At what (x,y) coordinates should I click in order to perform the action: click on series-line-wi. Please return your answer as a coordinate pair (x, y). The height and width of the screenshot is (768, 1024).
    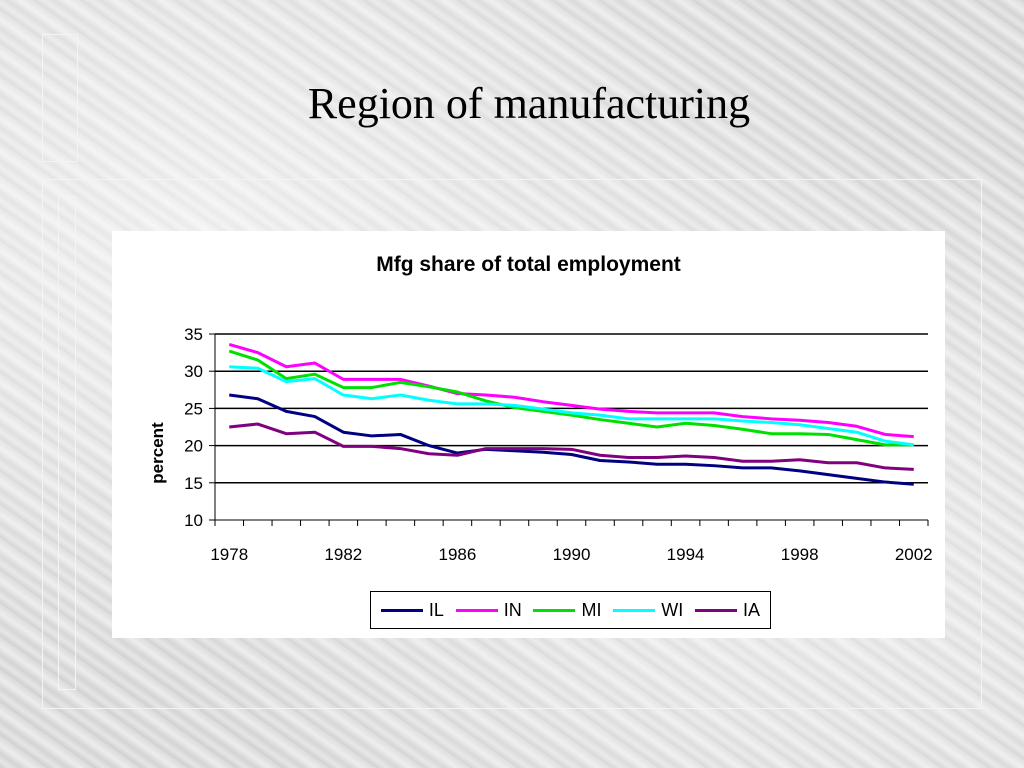
    Looking at the image, I should click on (571, 406).